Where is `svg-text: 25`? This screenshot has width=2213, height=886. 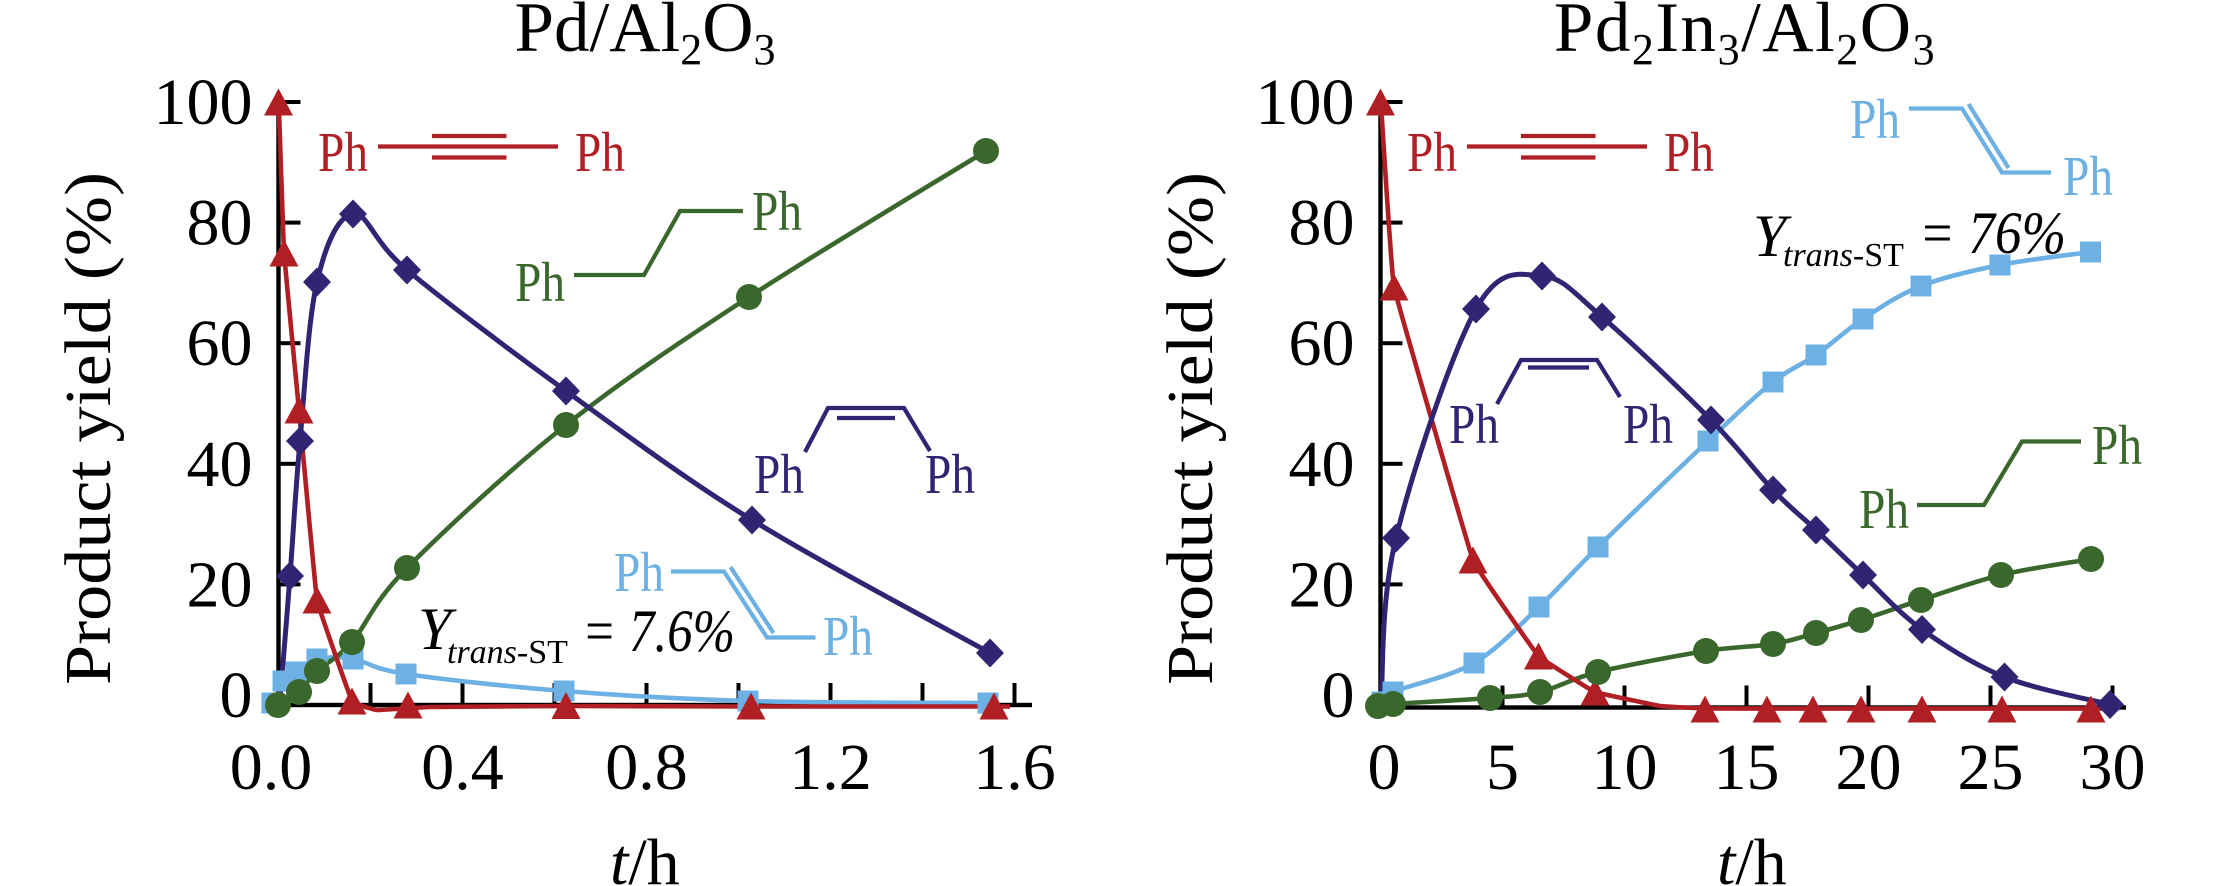
svg-text: 25 is located at coordinates (1991, 767).